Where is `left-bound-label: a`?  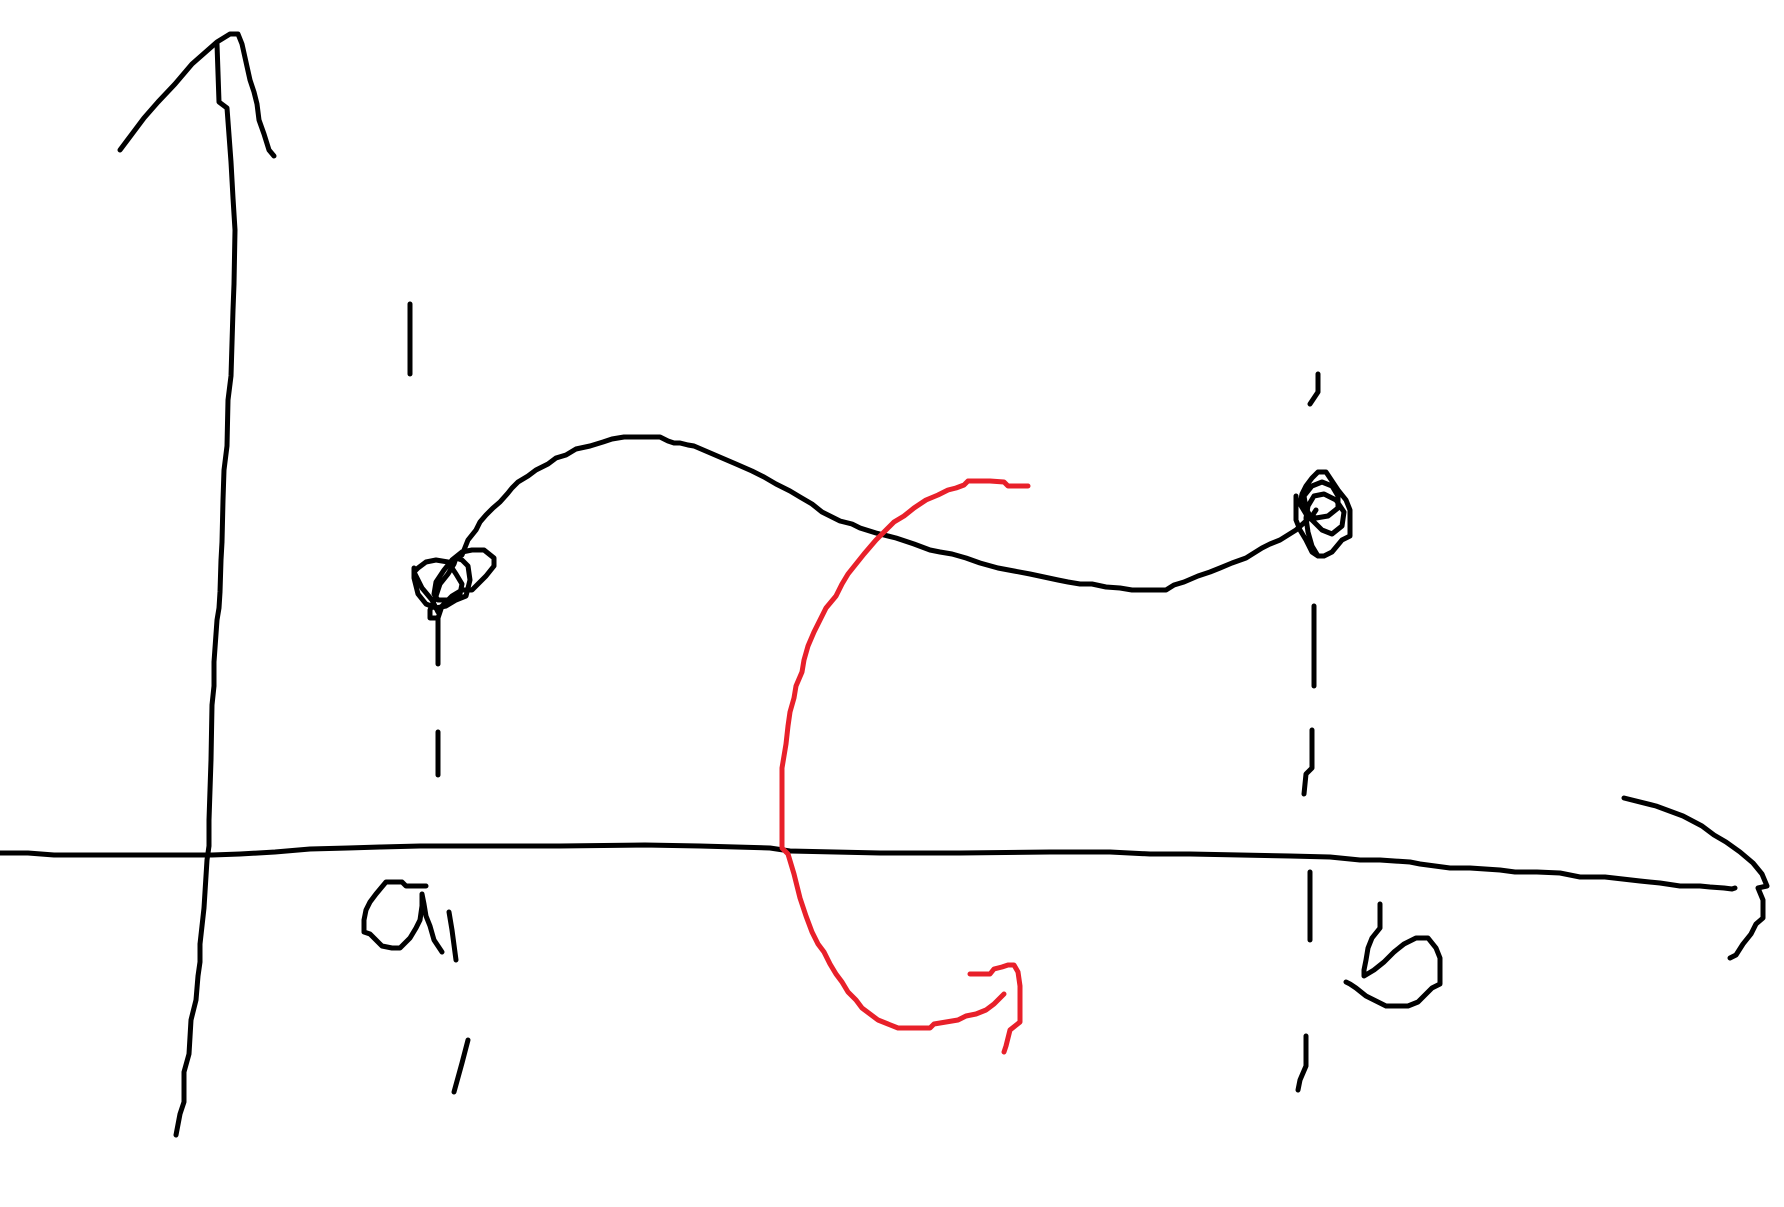 left-bound-label: a is located at coordinates (403, 917).